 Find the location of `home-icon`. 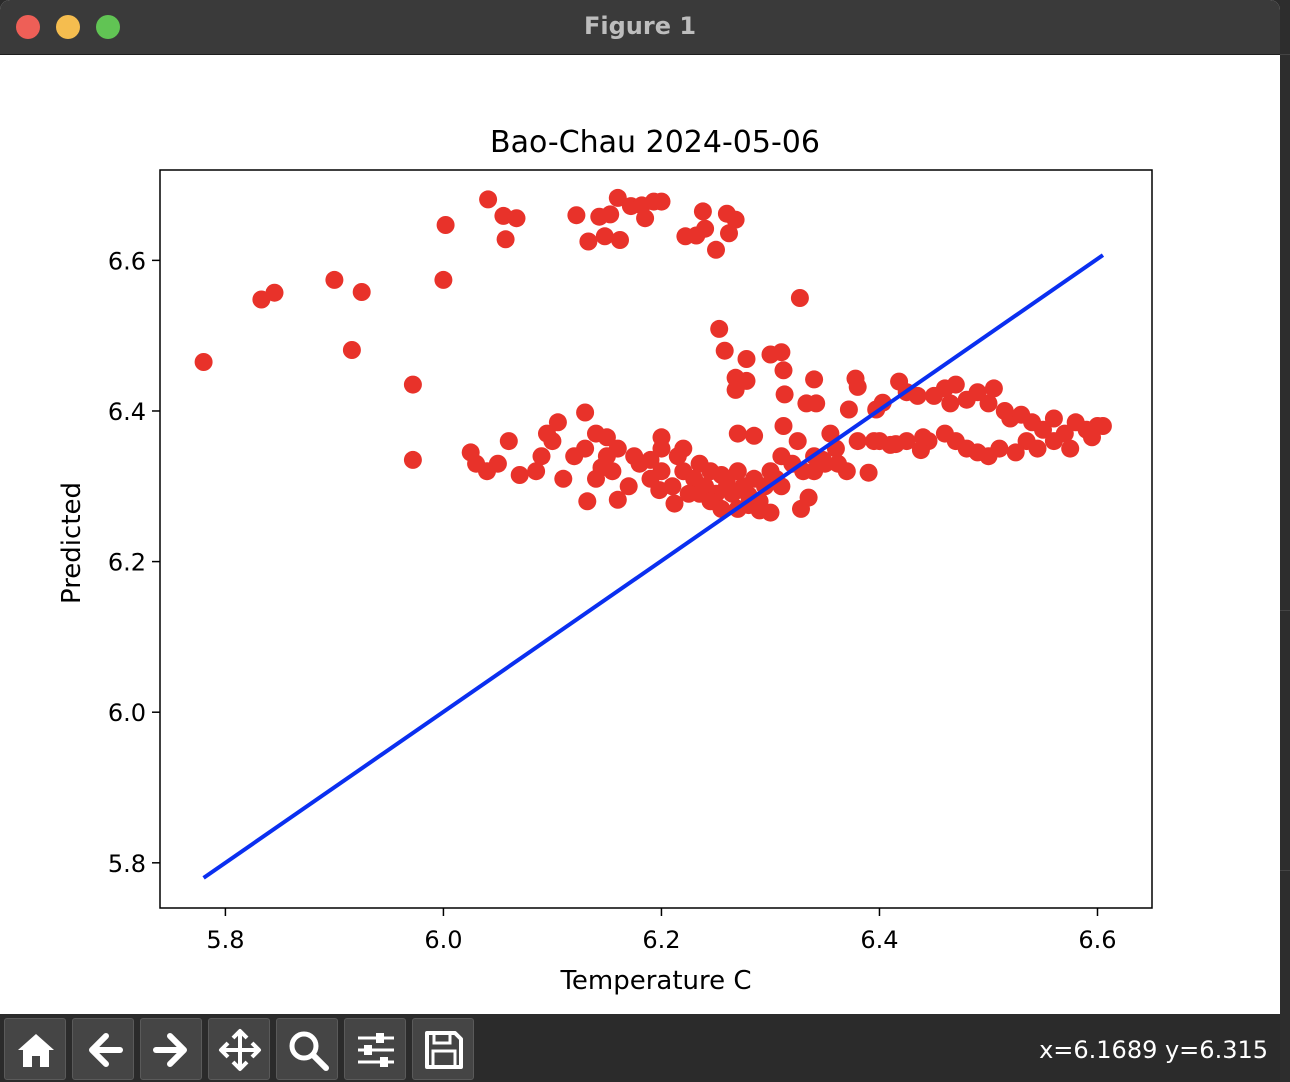

home-icon is located at coordinates (36, 1050).